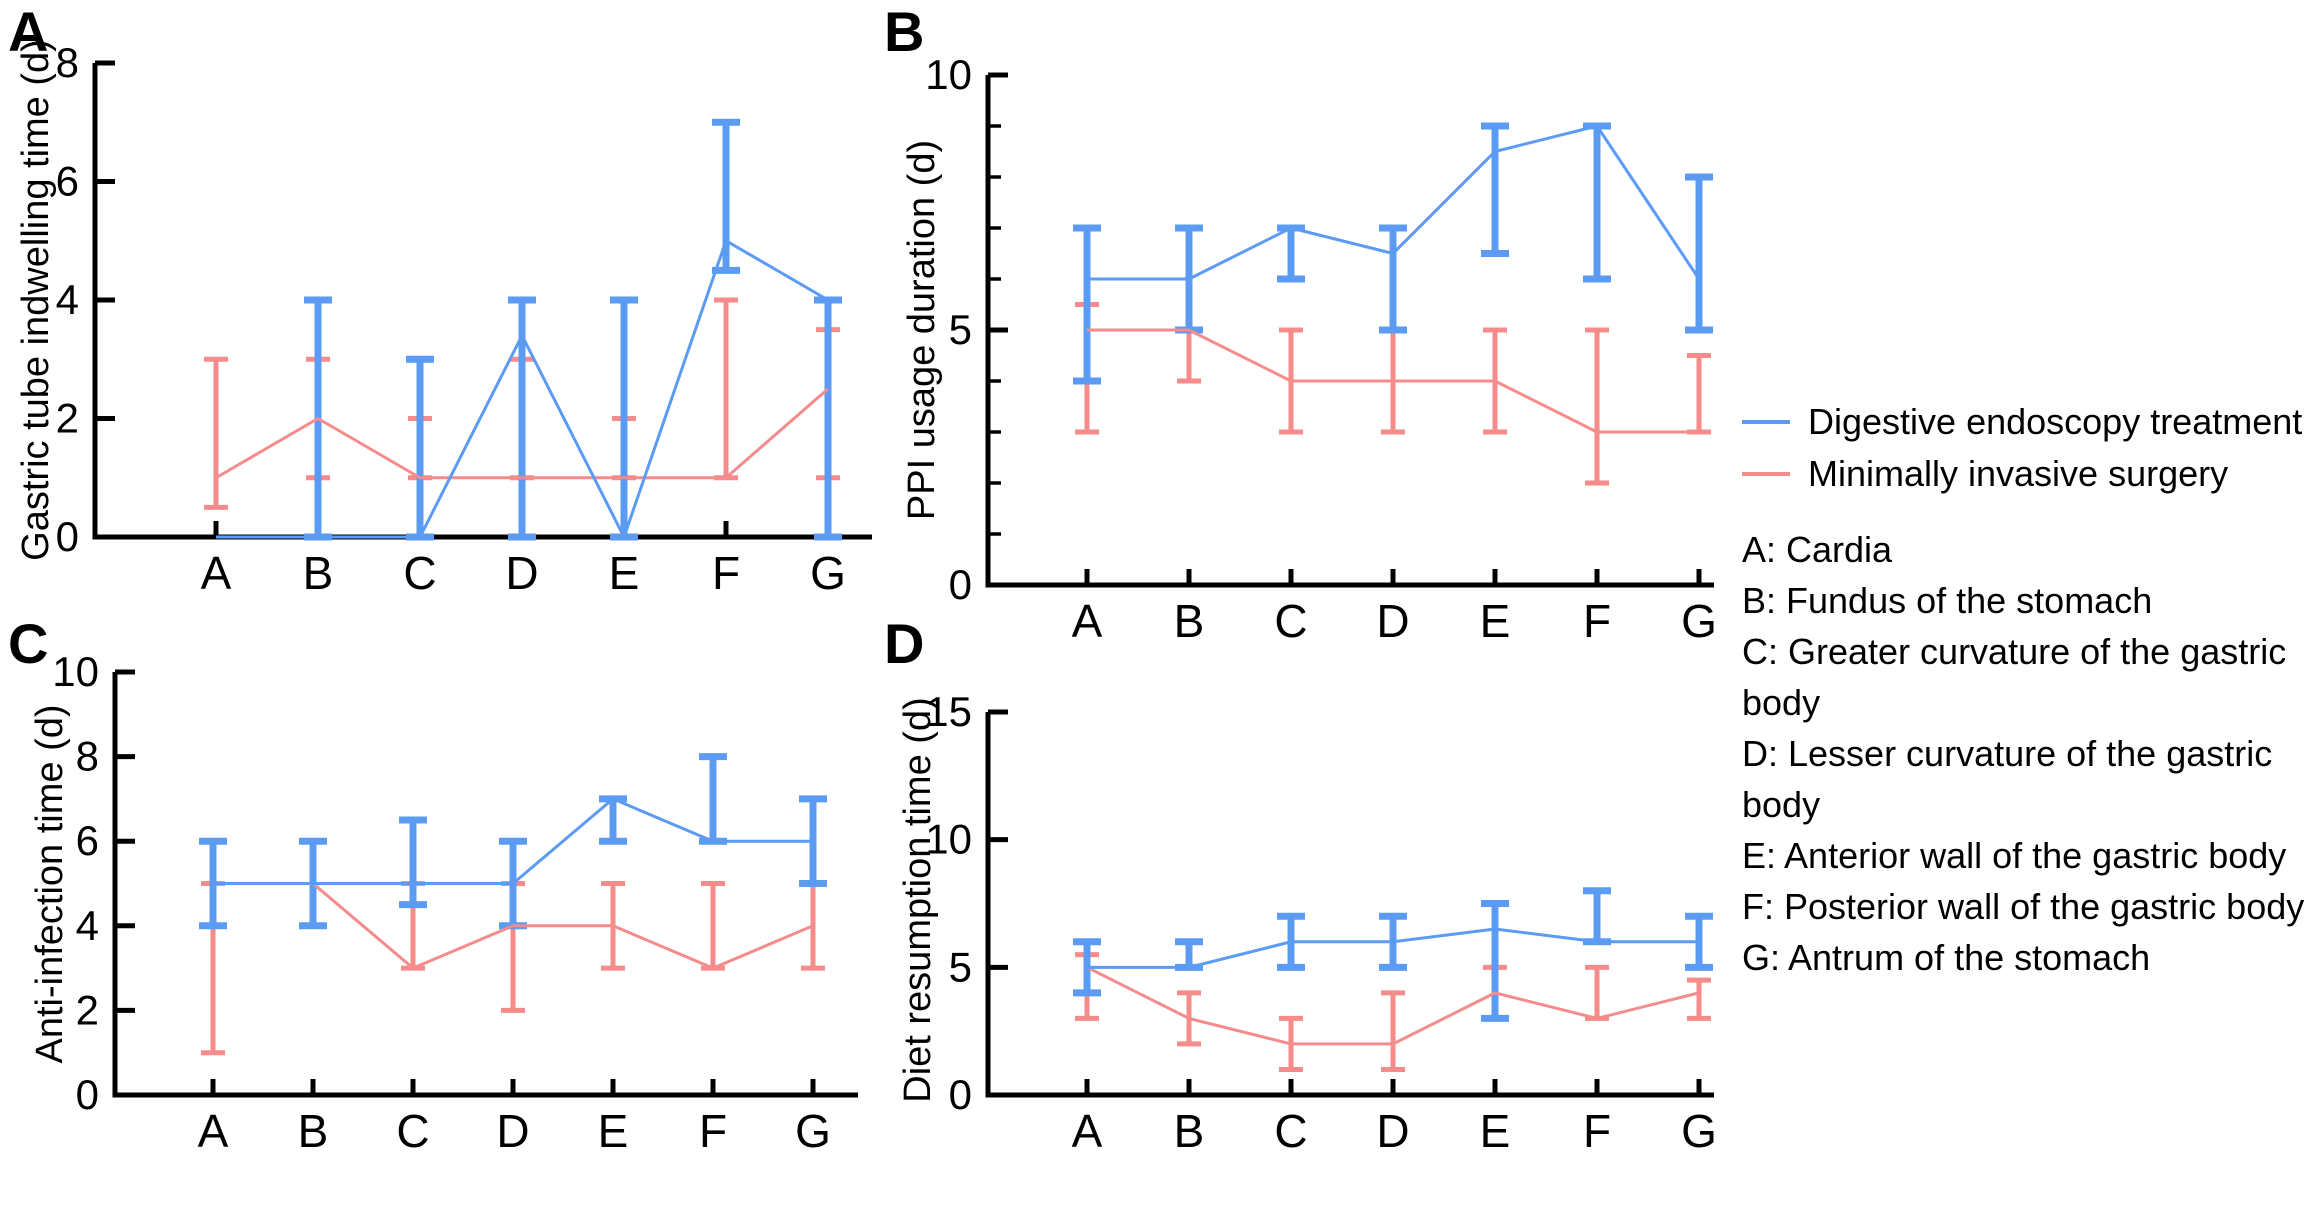 The image size is (2324, 1219). What do you see at coordinates (2007, 779) in the screenshot?
I see `key-line-d: D: Lesser curvature of the gastric body` at bounding box center [2007, 779].